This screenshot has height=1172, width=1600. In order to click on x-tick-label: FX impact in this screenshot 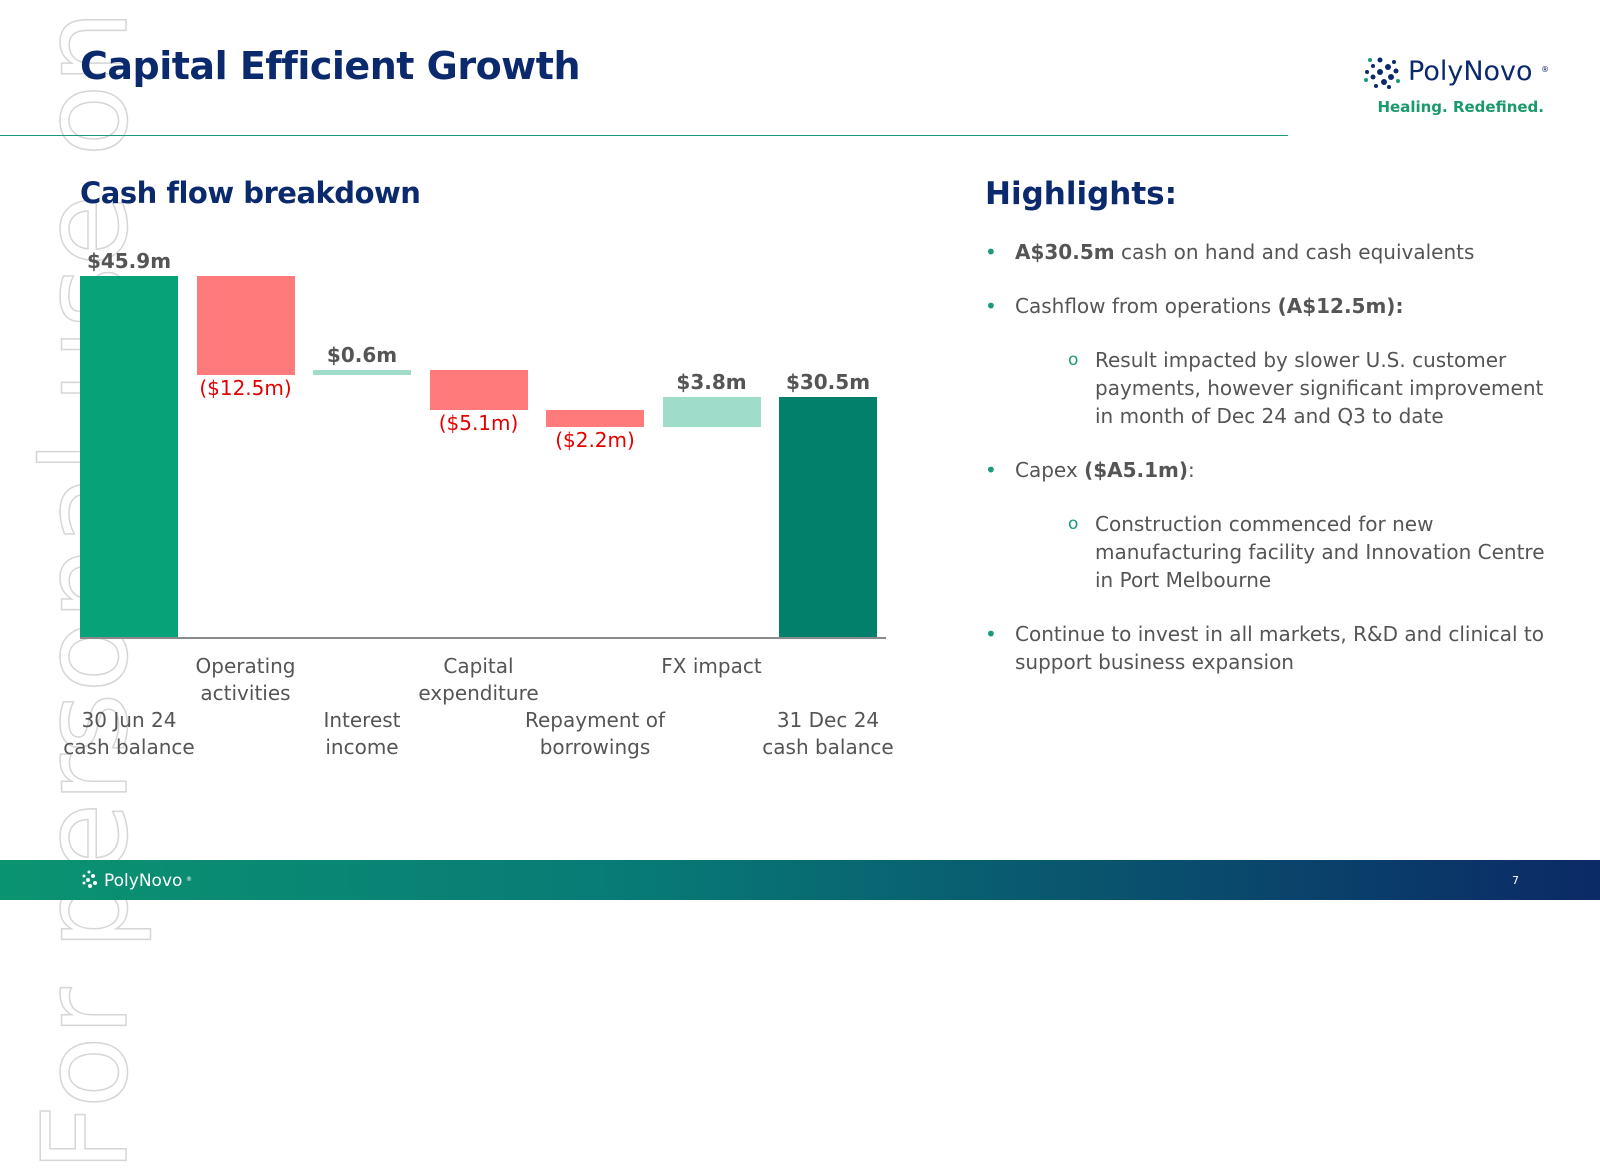, I will do `click(711, 666)`.